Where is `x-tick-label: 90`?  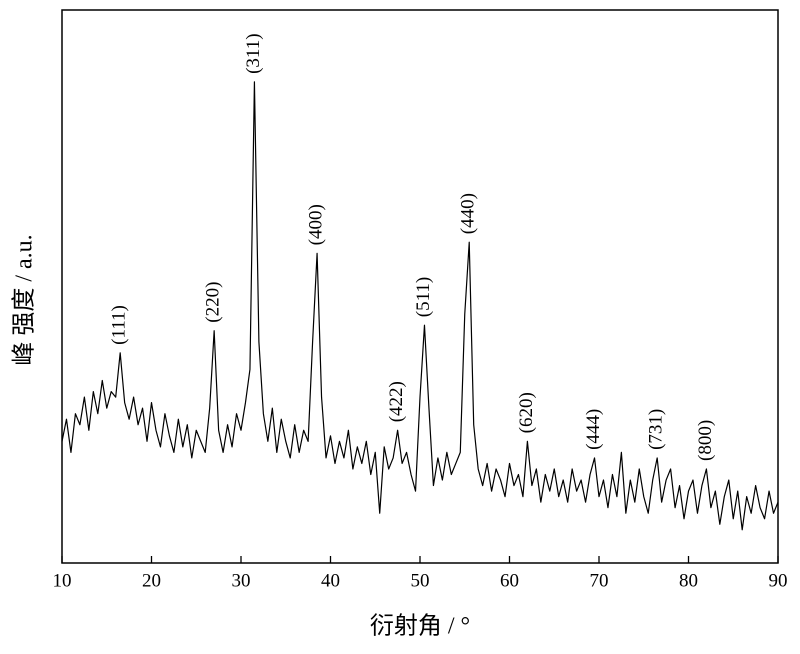 x-tick-label: 90 is located at coordinates (778, 580).